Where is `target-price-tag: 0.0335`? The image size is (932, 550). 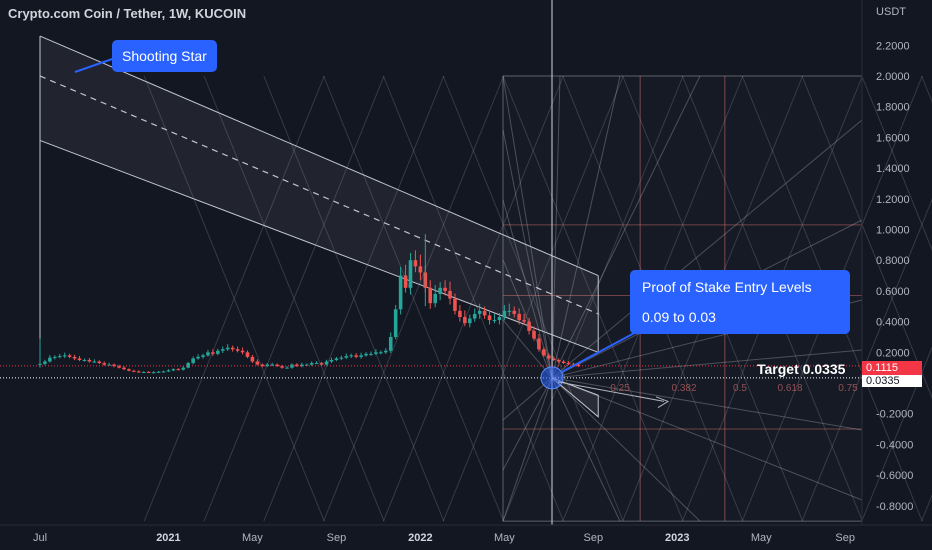 target-price-tag: 0.0335 is located at coordinates (892, 381).